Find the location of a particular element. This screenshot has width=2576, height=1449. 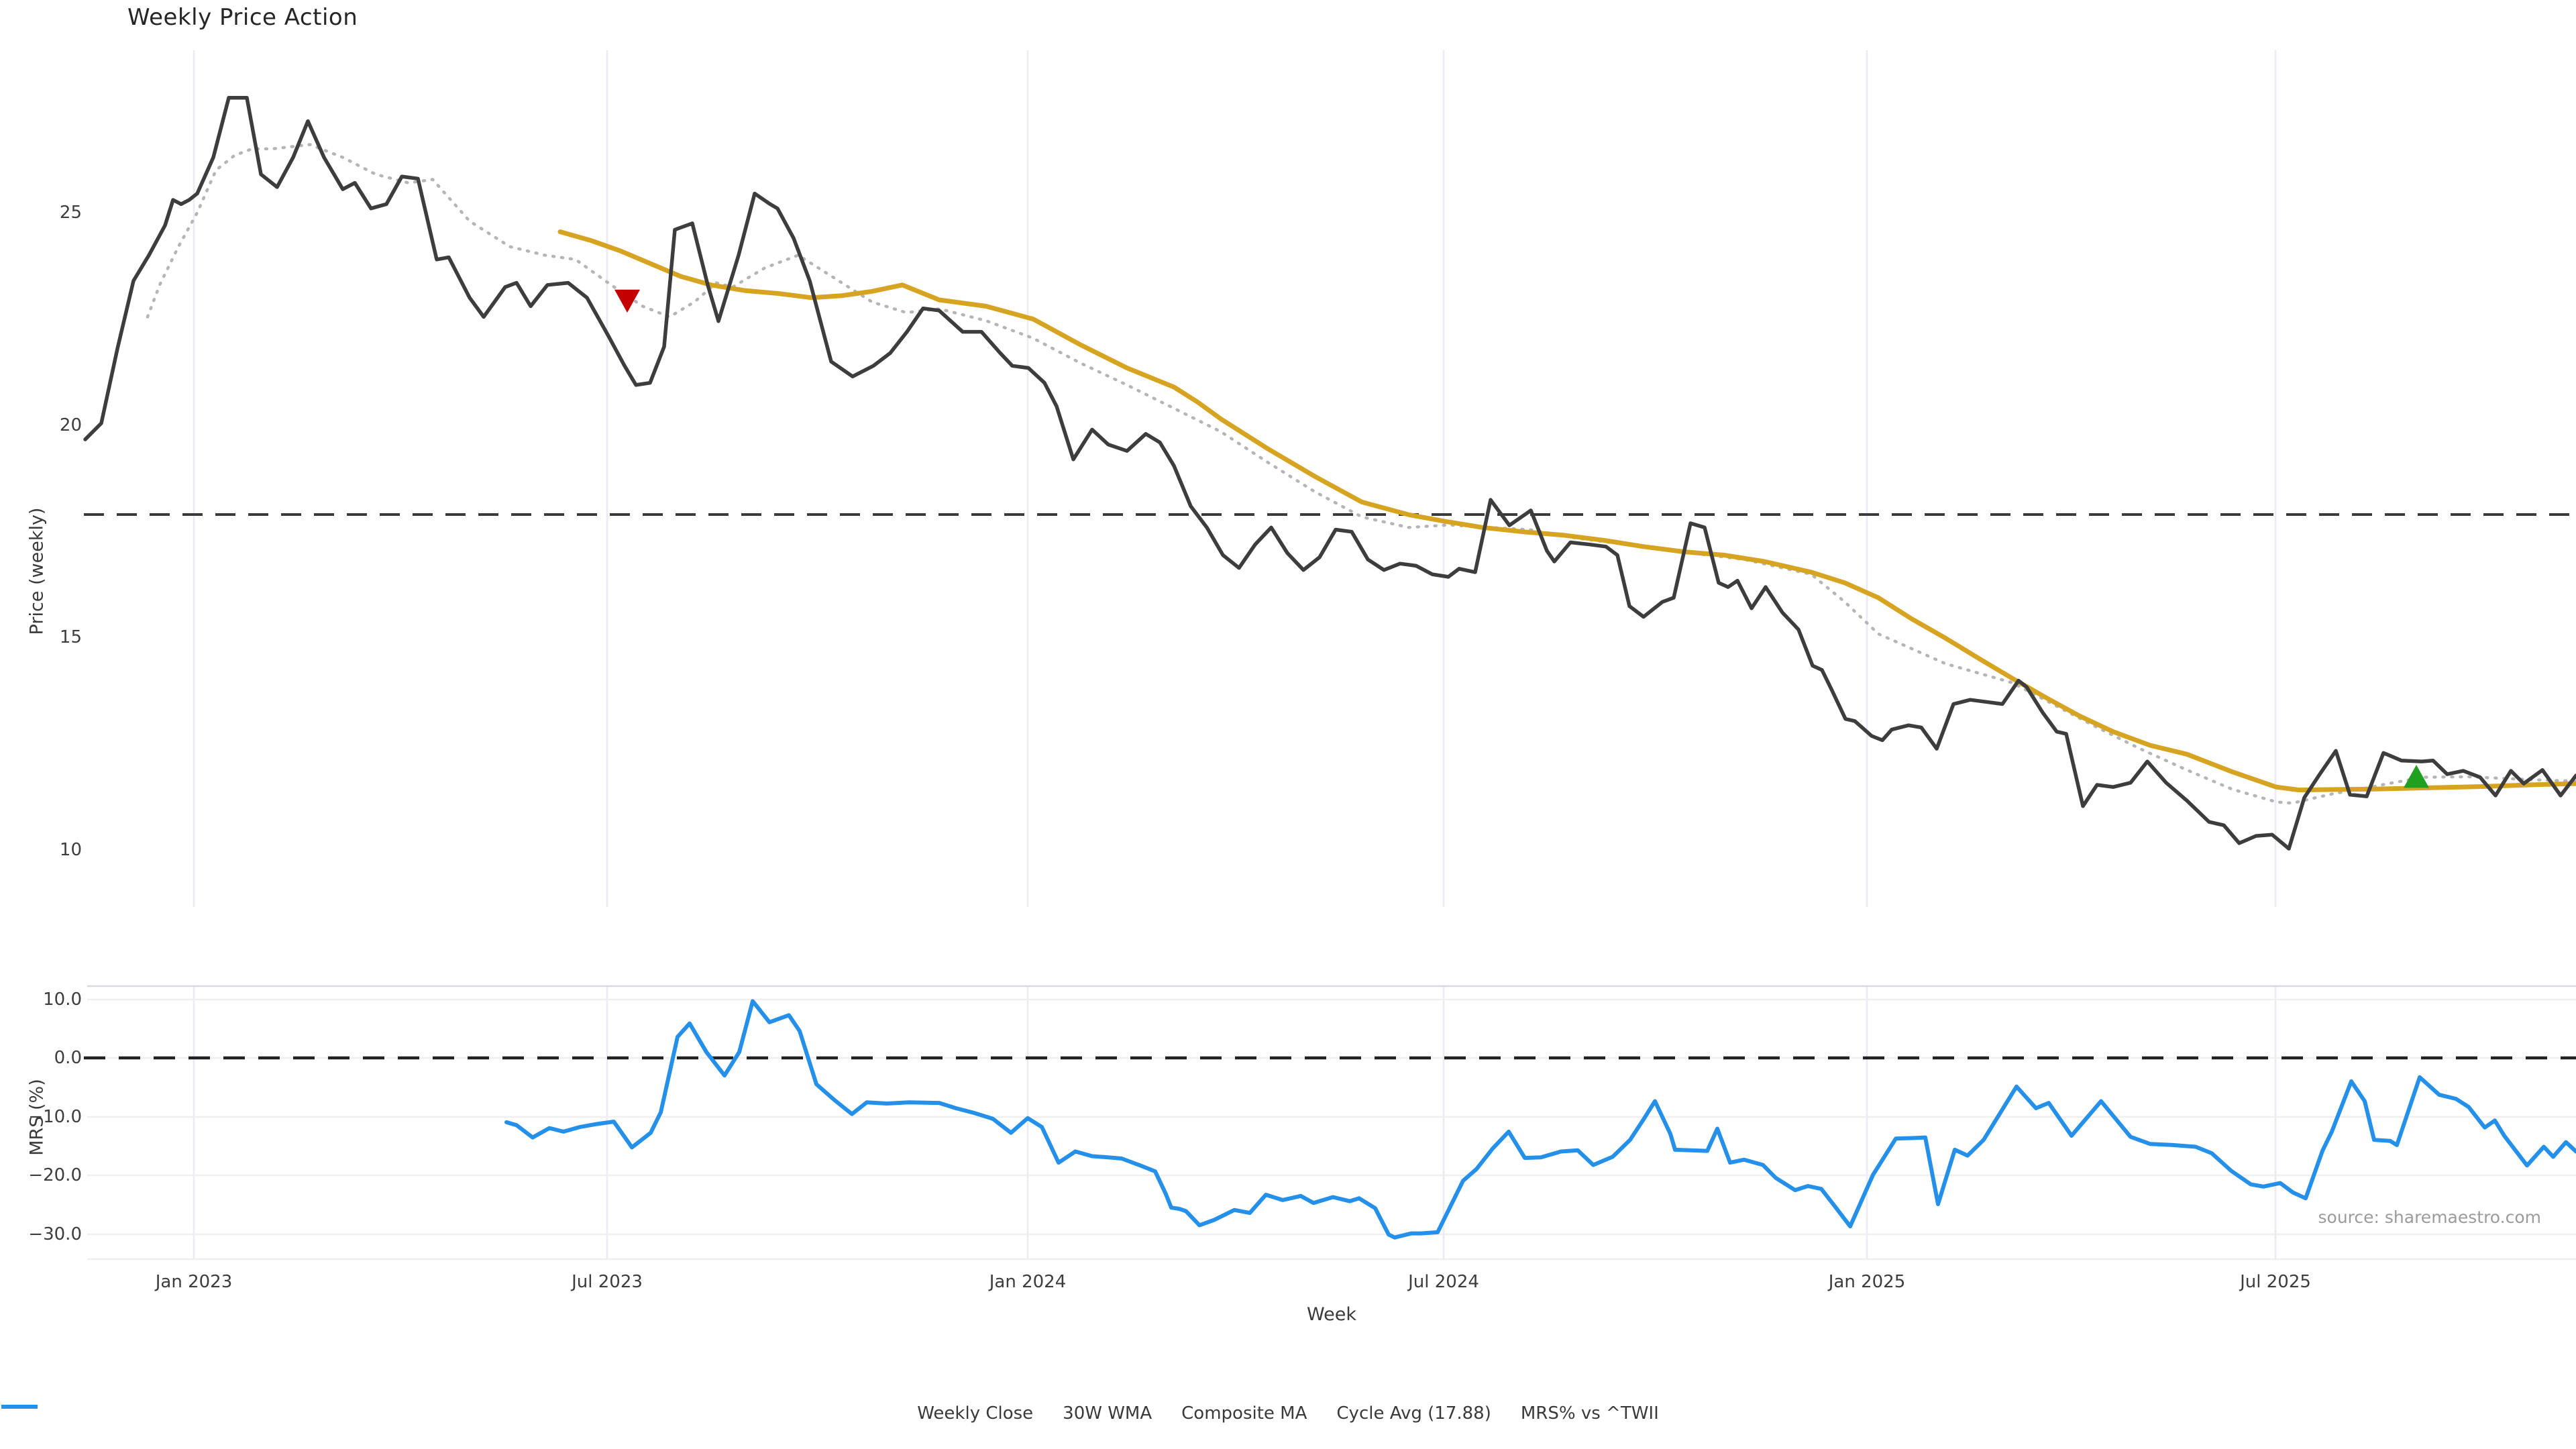

legend-label: Composite MA is located at coordinates (1244, 1413).